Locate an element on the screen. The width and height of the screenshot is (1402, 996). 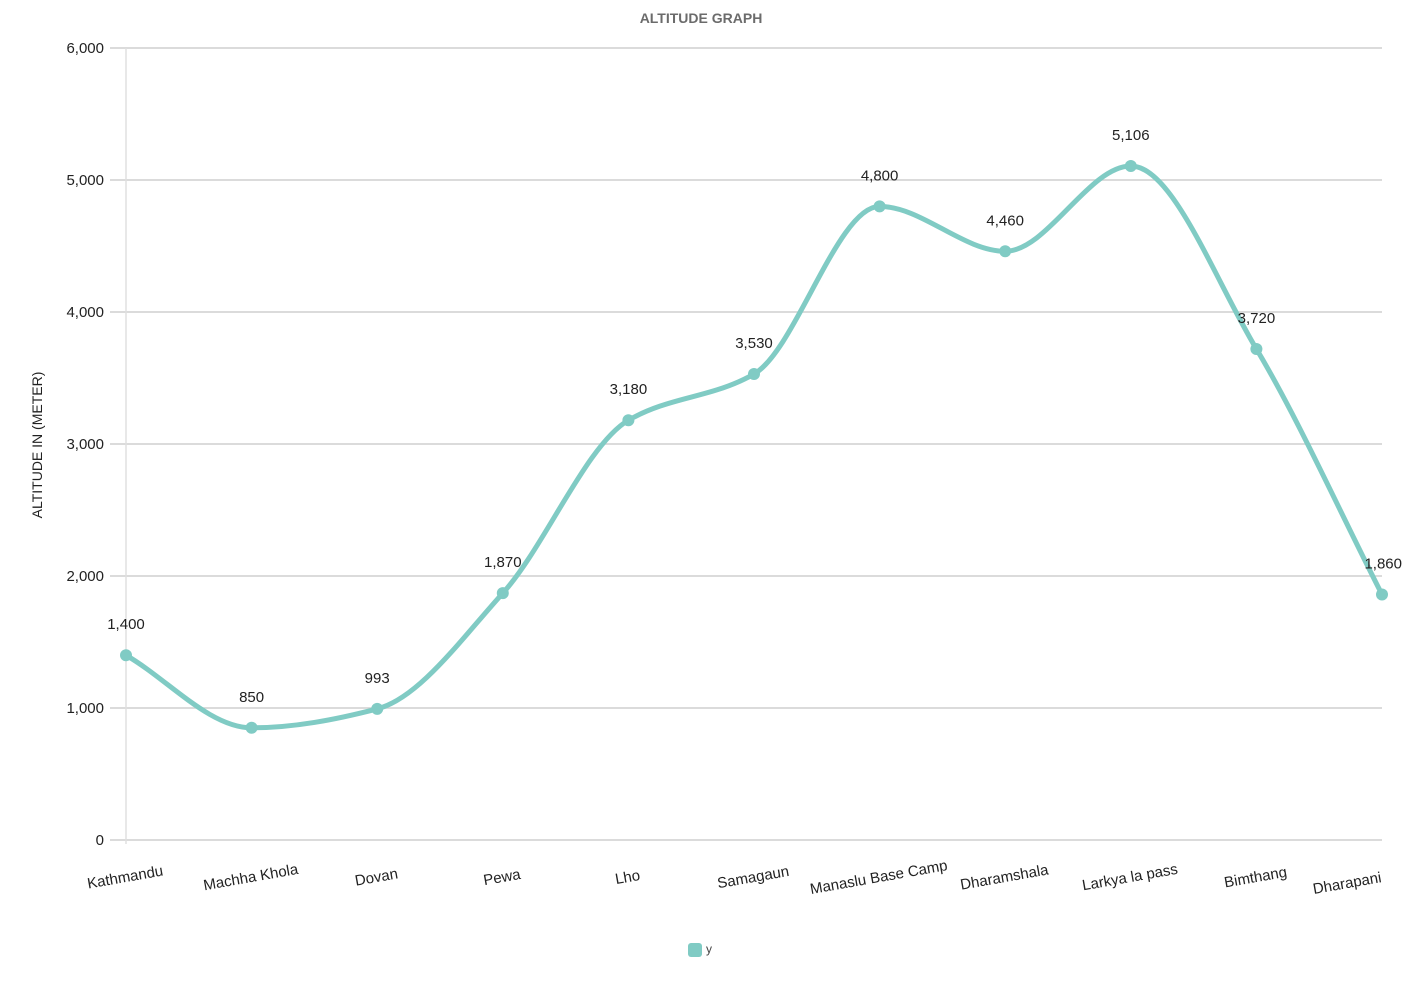
y-tick-label: 4,000 is located at coordinates (85, 312).